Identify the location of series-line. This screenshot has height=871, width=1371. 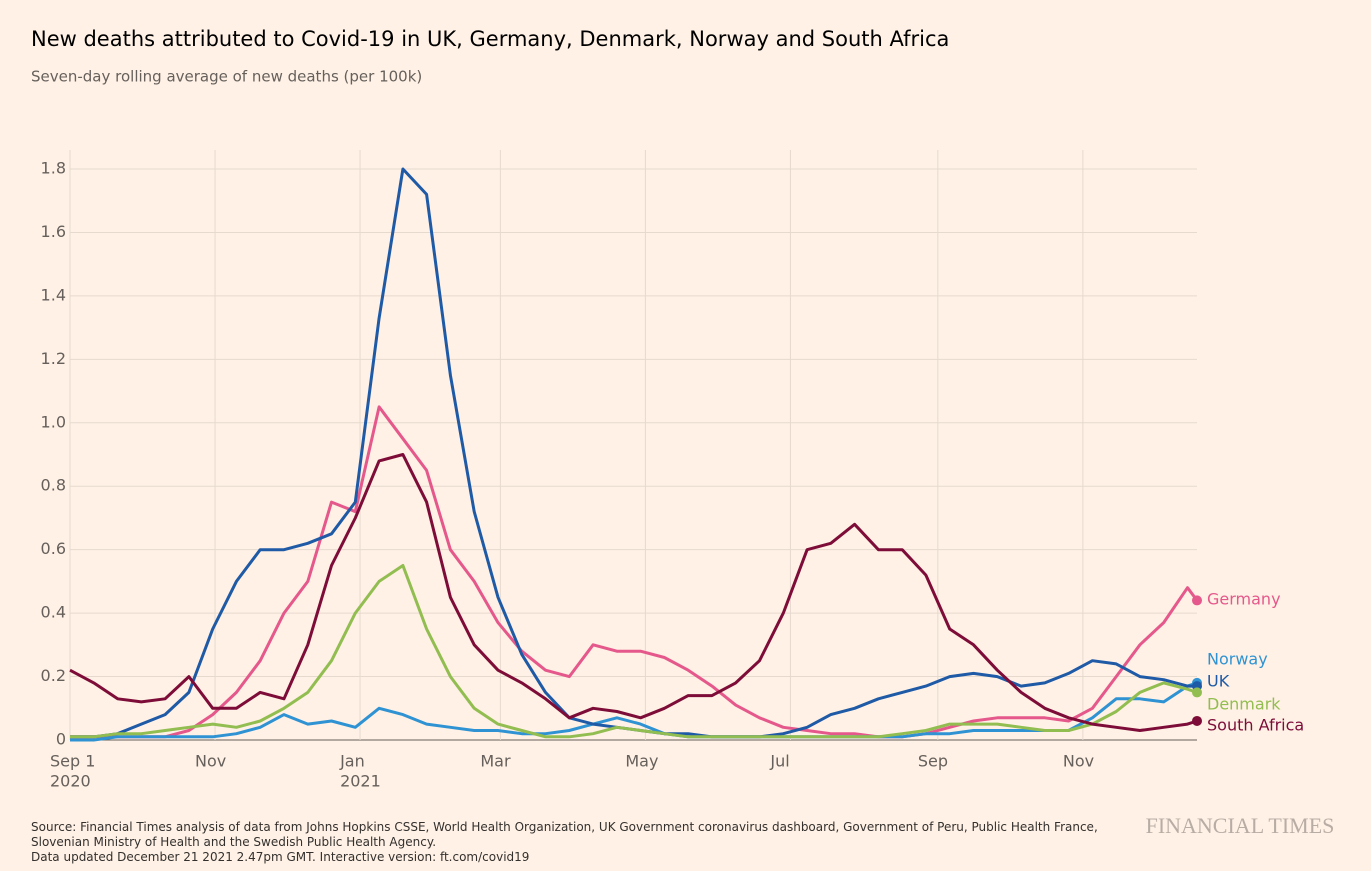
(634, 711).